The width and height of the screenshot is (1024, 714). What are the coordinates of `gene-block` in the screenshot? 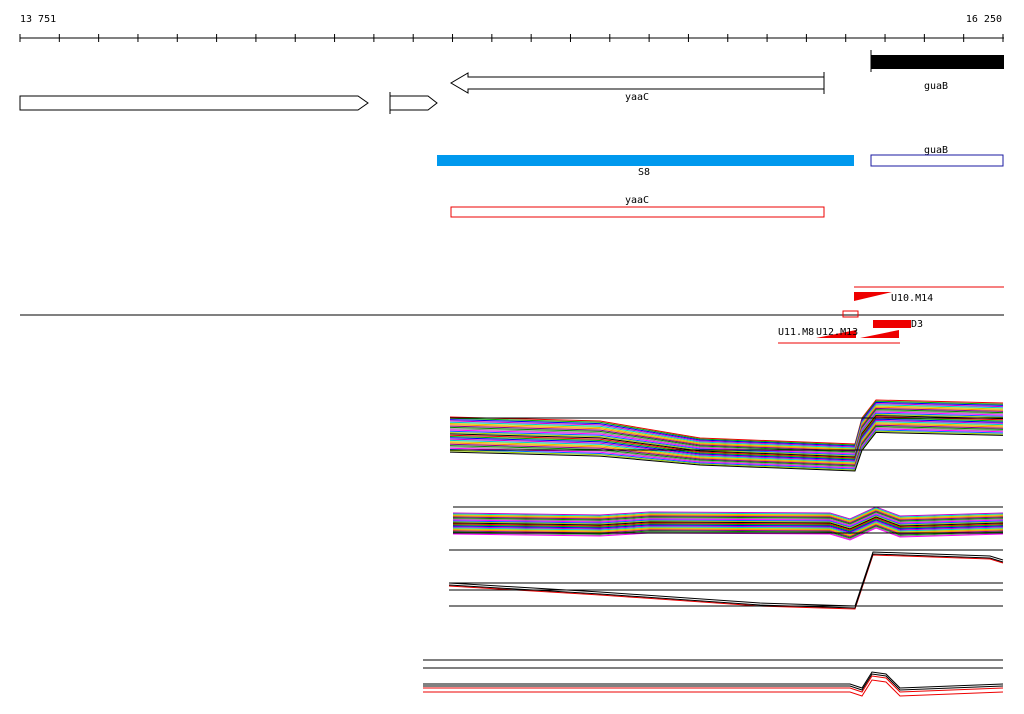 It's located at (937, 62).